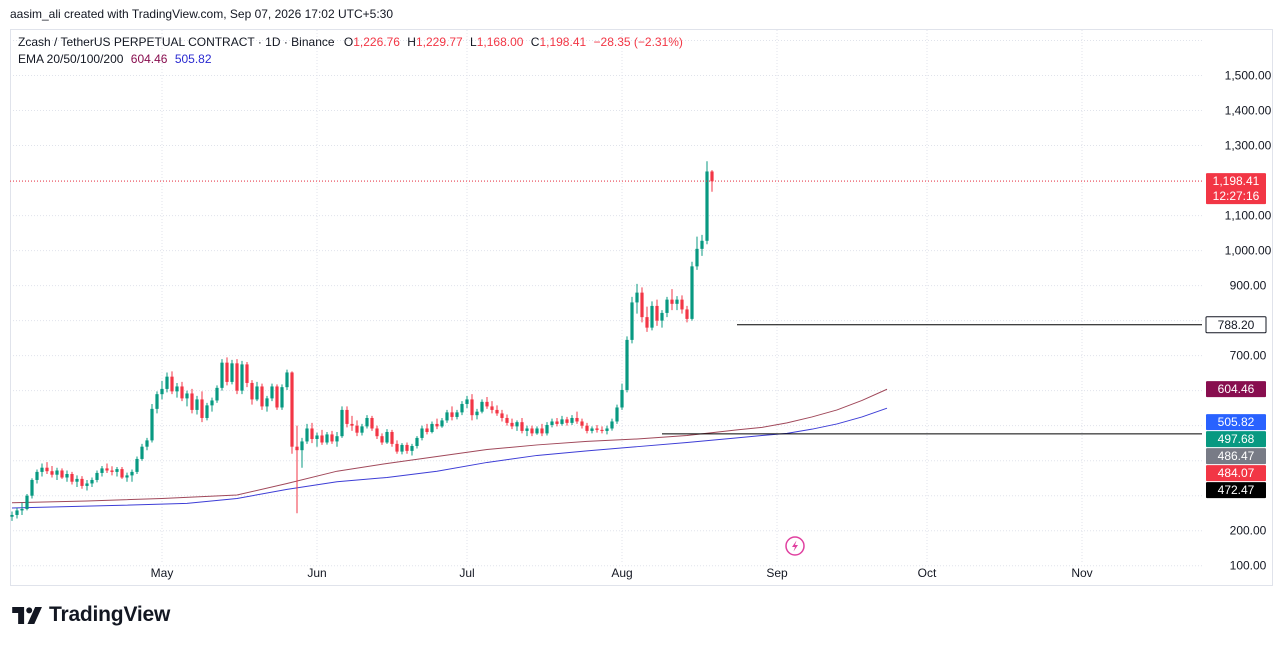 This screenshot has width=1281, height=647. I want to click on last-price-badge-text: 12:27:16, so click(1236, 196).